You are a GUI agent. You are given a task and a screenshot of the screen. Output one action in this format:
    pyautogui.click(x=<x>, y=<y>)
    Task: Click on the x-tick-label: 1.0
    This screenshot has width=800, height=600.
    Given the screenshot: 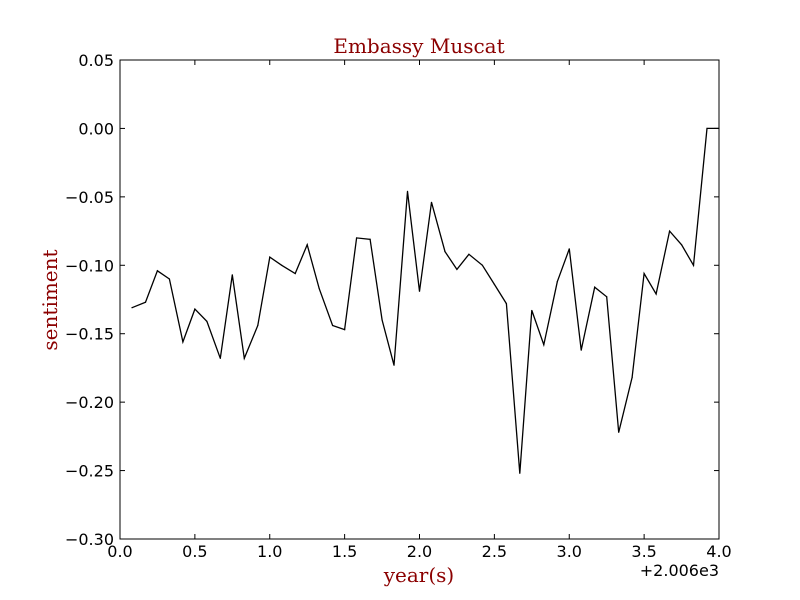 What is the action you would take?
    pyautogui.click(x=269, y=551)
    